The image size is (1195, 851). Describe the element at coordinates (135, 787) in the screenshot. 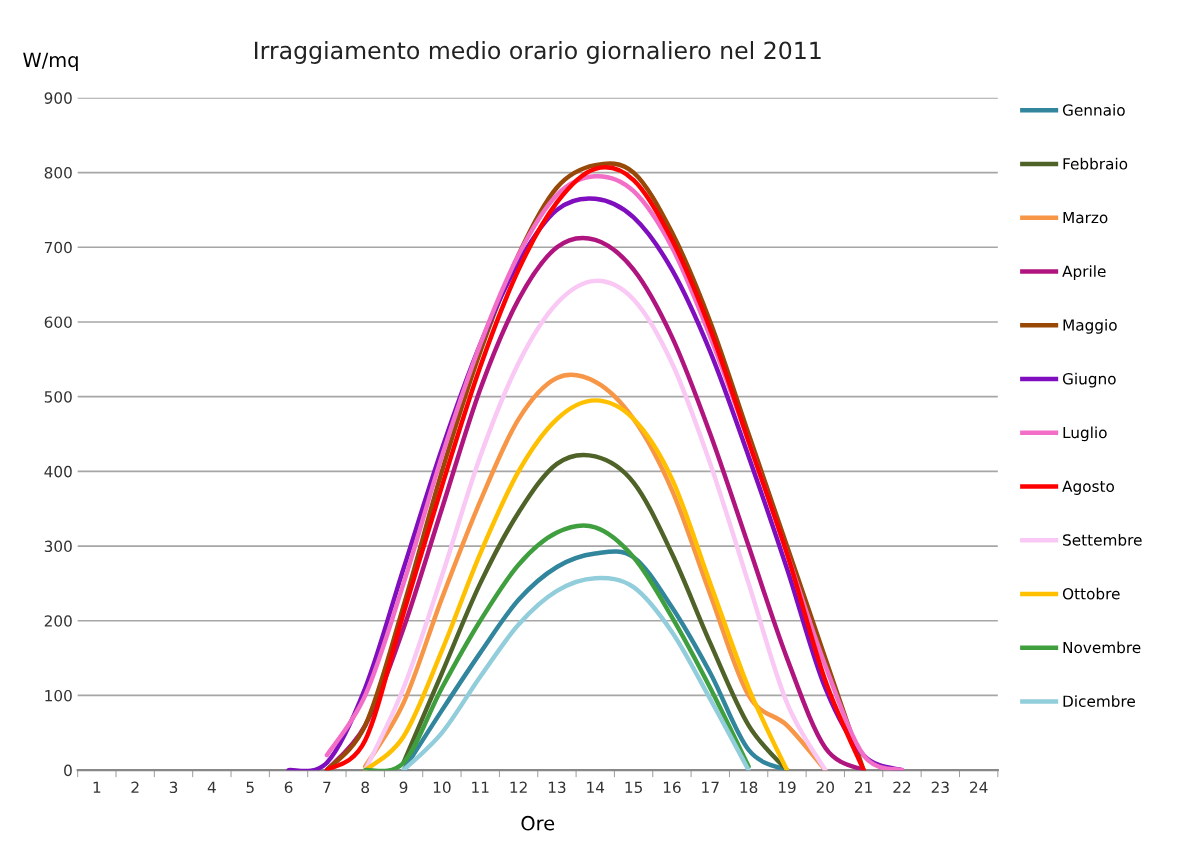

I see `x-tick-label: 2` at that location.